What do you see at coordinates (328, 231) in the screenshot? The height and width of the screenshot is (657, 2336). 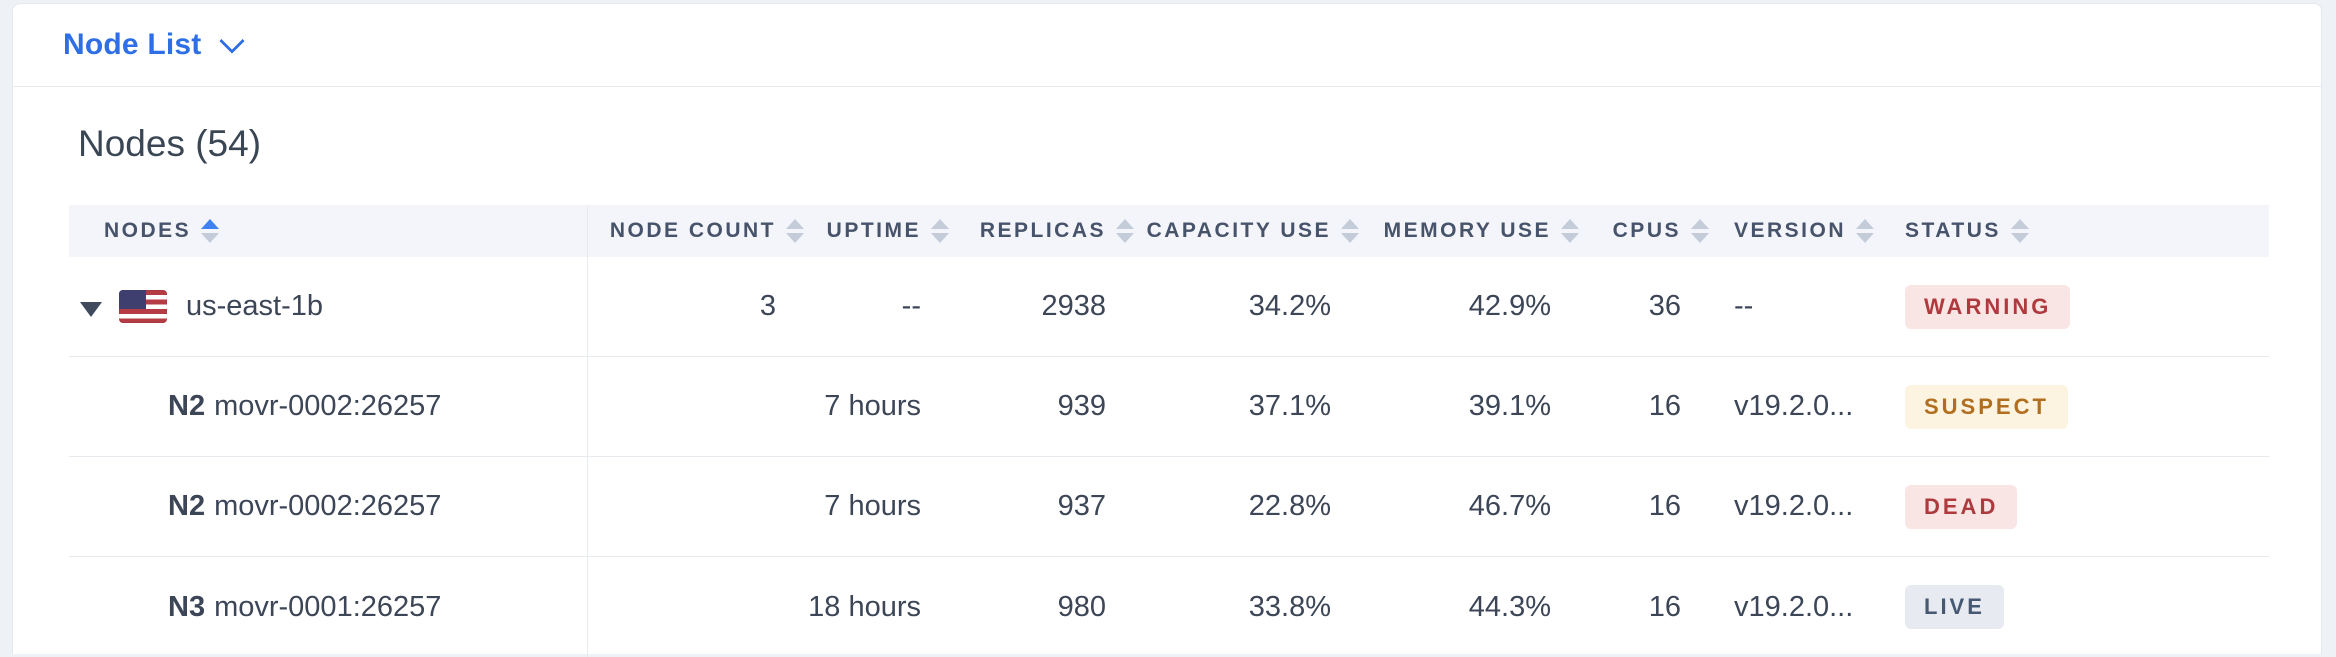 I see `header-nodes: NODES` at bounding box center [328, 231].